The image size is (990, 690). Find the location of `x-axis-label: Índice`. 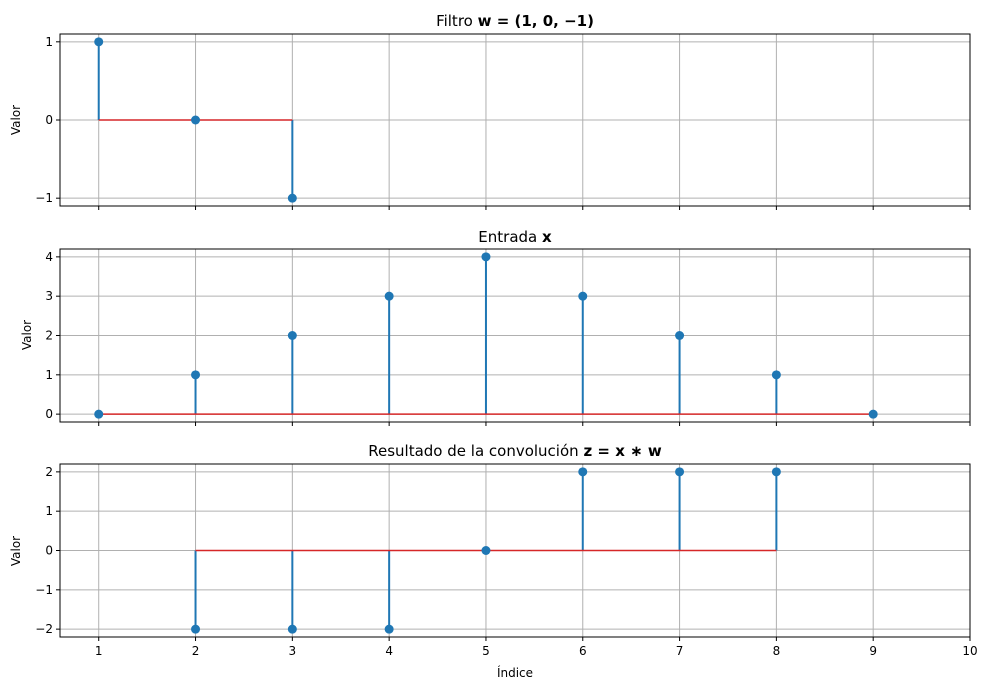

x-axis-label: Índice is located at coordinates (515, 672).